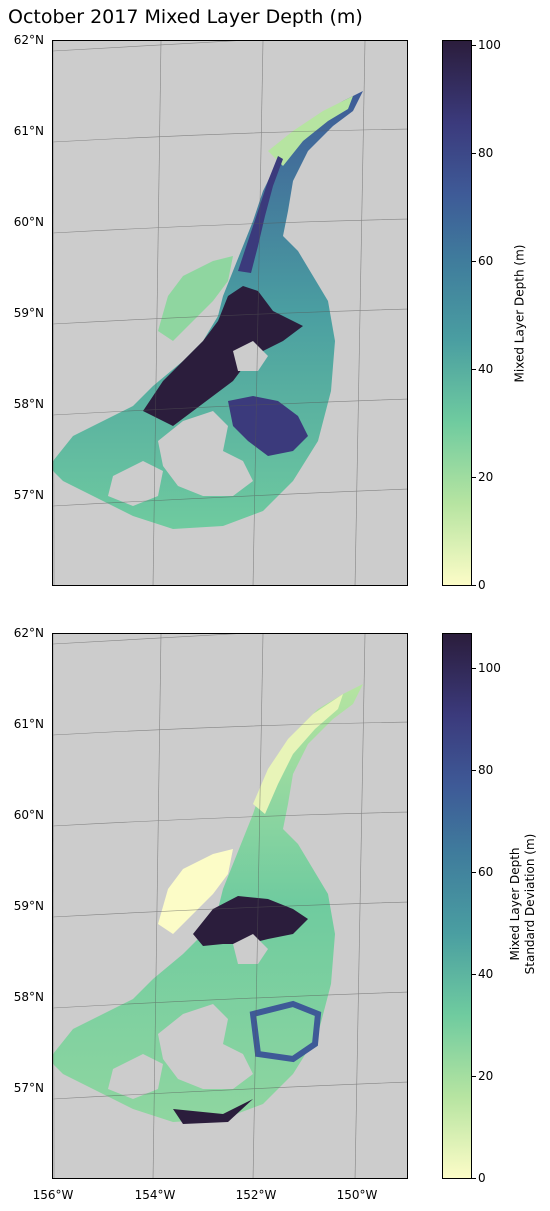  What do you see at coordinates (28, 40) in the screenshot?
I see `lat-tick-top-62: 62°N` at bounding box center [28, 40].